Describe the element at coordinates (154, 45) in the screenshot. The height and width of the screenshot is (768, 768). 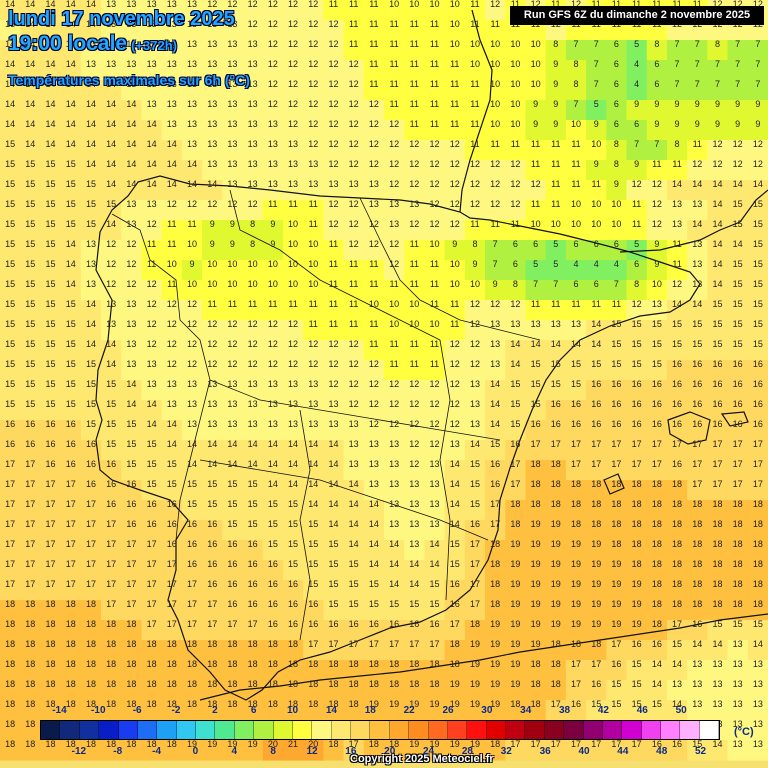
I see `forecast-offset: (+372h)` at that location.